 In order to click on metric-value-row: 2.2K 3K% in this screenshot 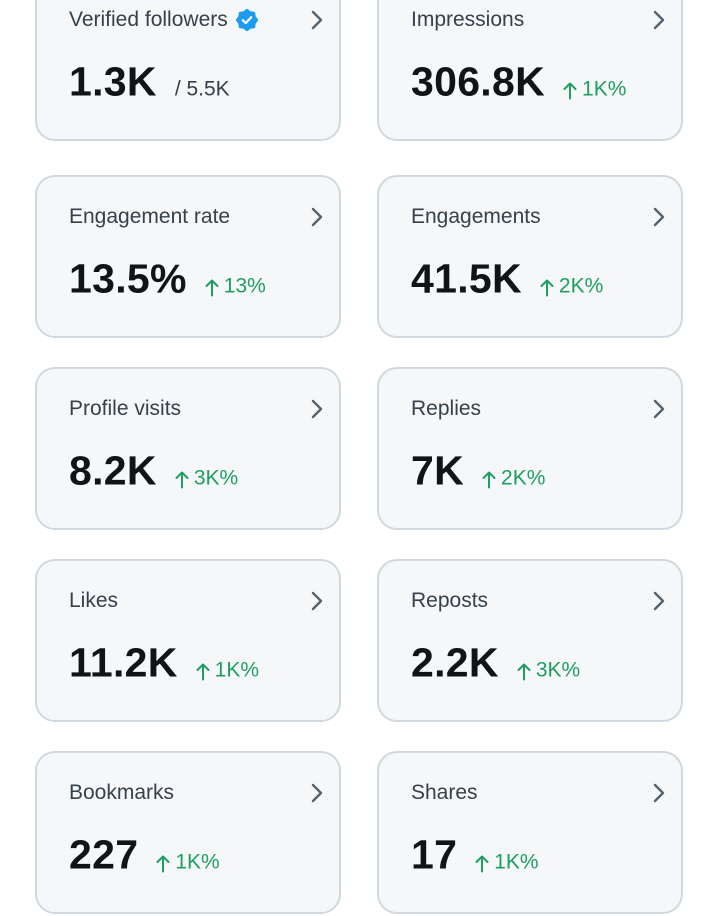, I will do `click(495, 663)`.